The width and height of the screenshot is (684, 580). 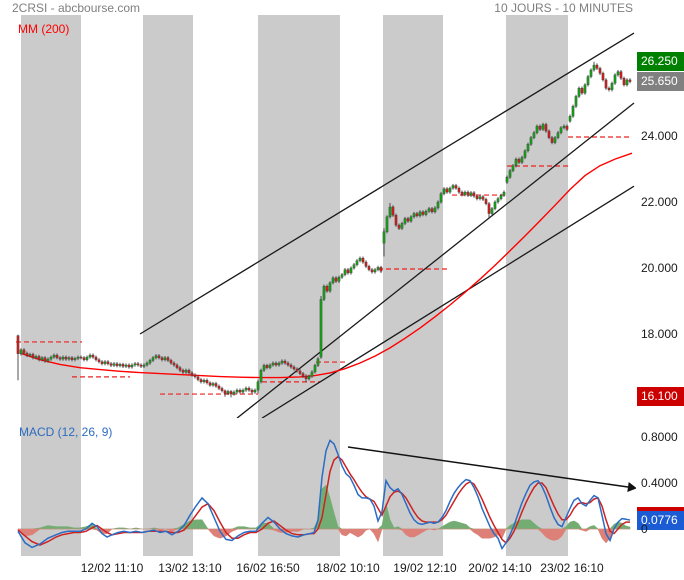 I want to click on macd-indicator-label: MACD (12, 26, 9), so click(x=66, y=432).